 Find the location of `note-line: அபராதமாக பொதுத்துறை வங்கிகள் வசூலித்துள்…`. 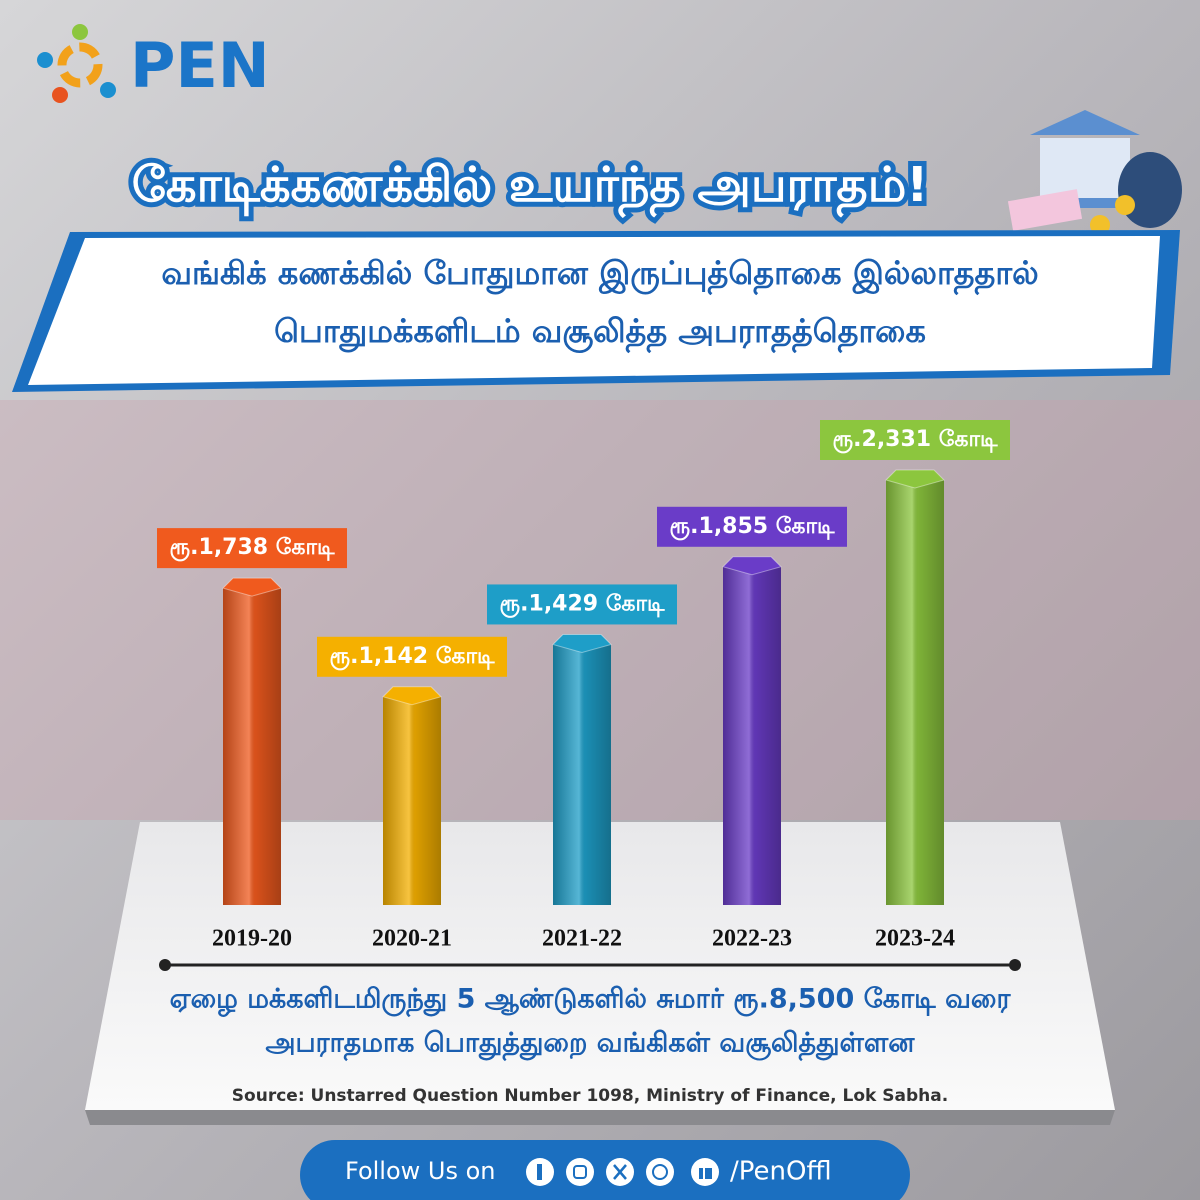

note-line: அபராதமாக பொதுத்துறை வங்கிகள் வசூலித்துள்… is located at coordinates (591, 1045).